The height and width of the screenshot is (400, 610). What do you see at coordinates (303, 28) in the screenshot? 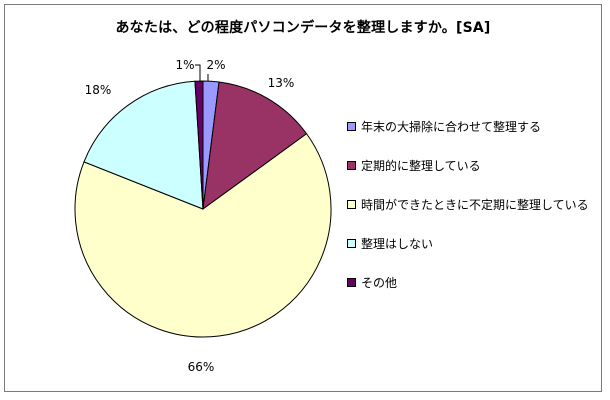
I see `chart-title: あなたは、どの程度パソコンデータを整理しますか。[SA]` at bounding box center [303, 28].